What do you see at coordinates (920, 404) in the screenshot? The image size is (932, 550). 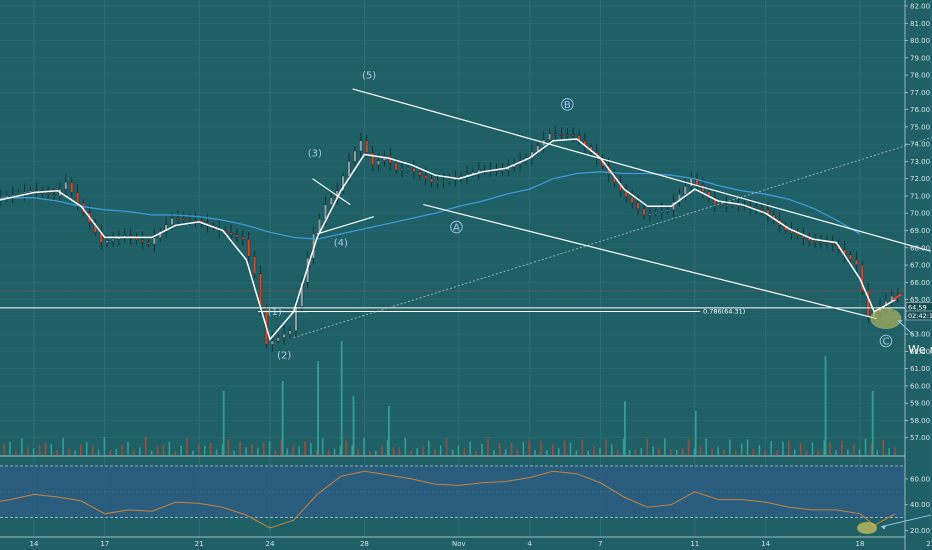 I see `price-axis-label: 59.00` at bounding box center [920, 404].